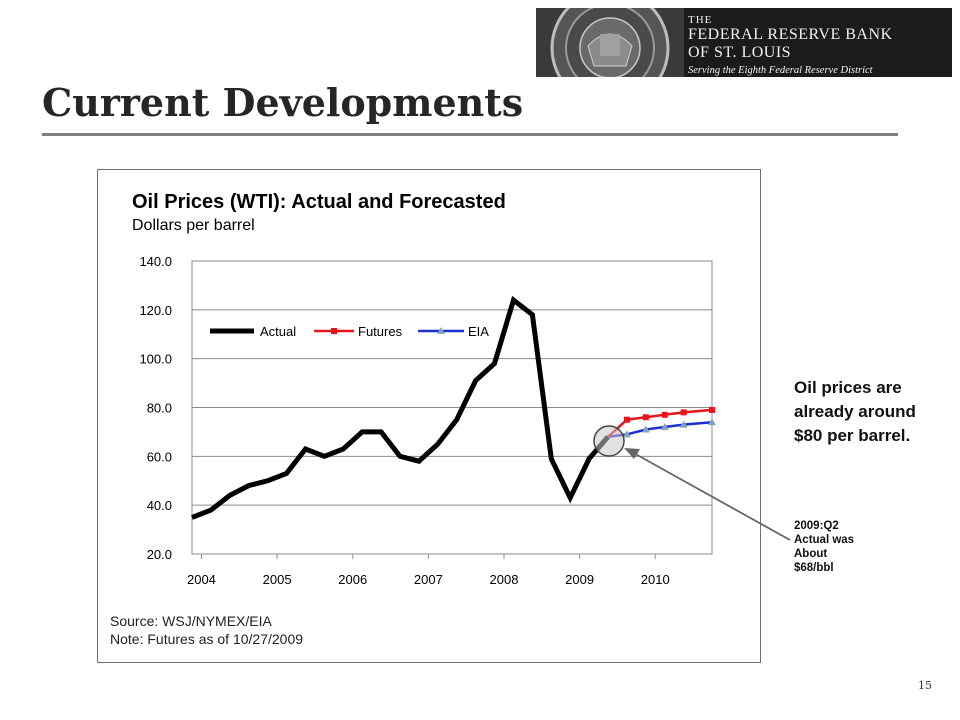 This screenshot has height=720, width=960. What do you see at coordinates (816, 526) in the screenshot?
I see `callout-line: 2009:Q2` at bounding box center [816, 526].